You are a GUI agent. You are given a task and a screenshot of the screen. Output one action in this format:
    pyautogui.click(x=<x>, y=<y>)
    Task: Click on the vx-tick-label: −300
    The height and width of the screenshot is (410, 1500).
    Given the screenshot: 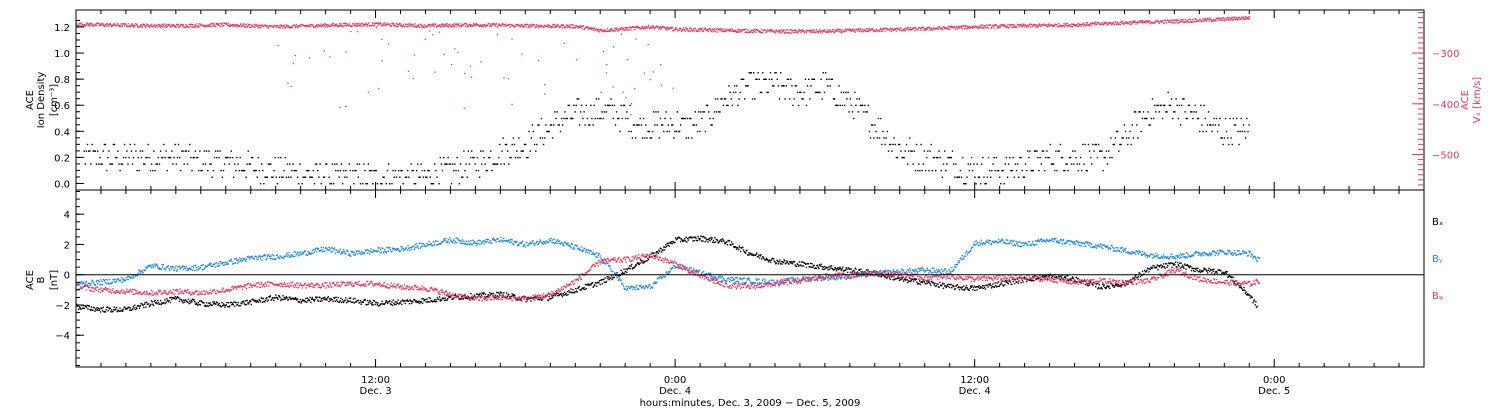 What is the action you would take?
    pyautogui.click(x=1445, y=54)
    